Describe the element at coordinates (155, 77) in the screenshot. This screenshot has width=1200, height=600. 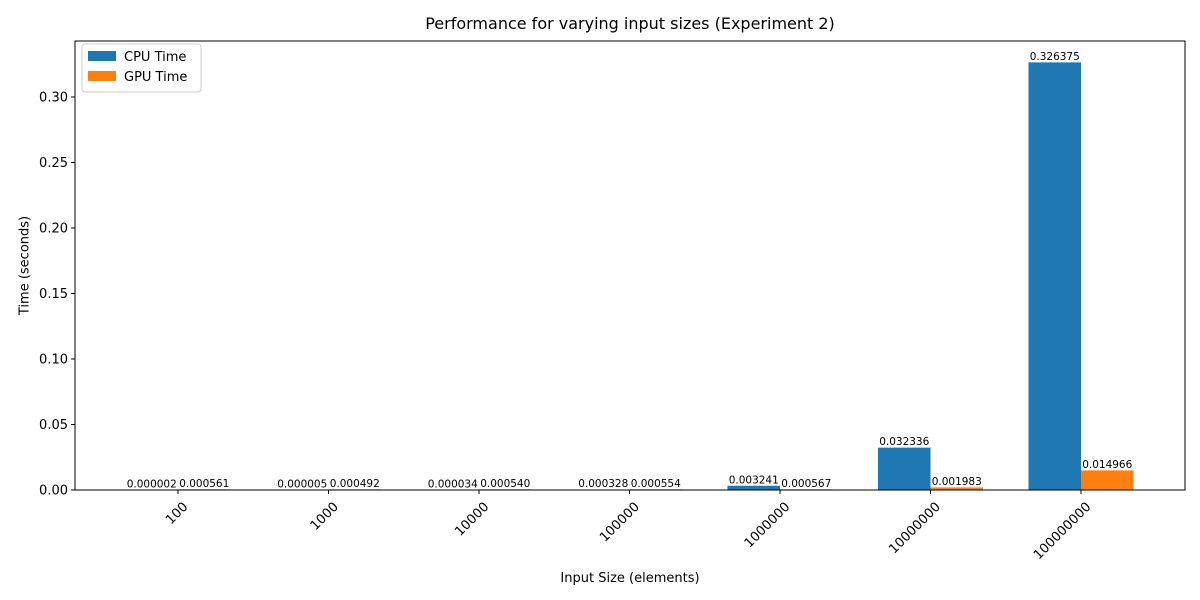
I see `legend-label: GPU Time` at that location.